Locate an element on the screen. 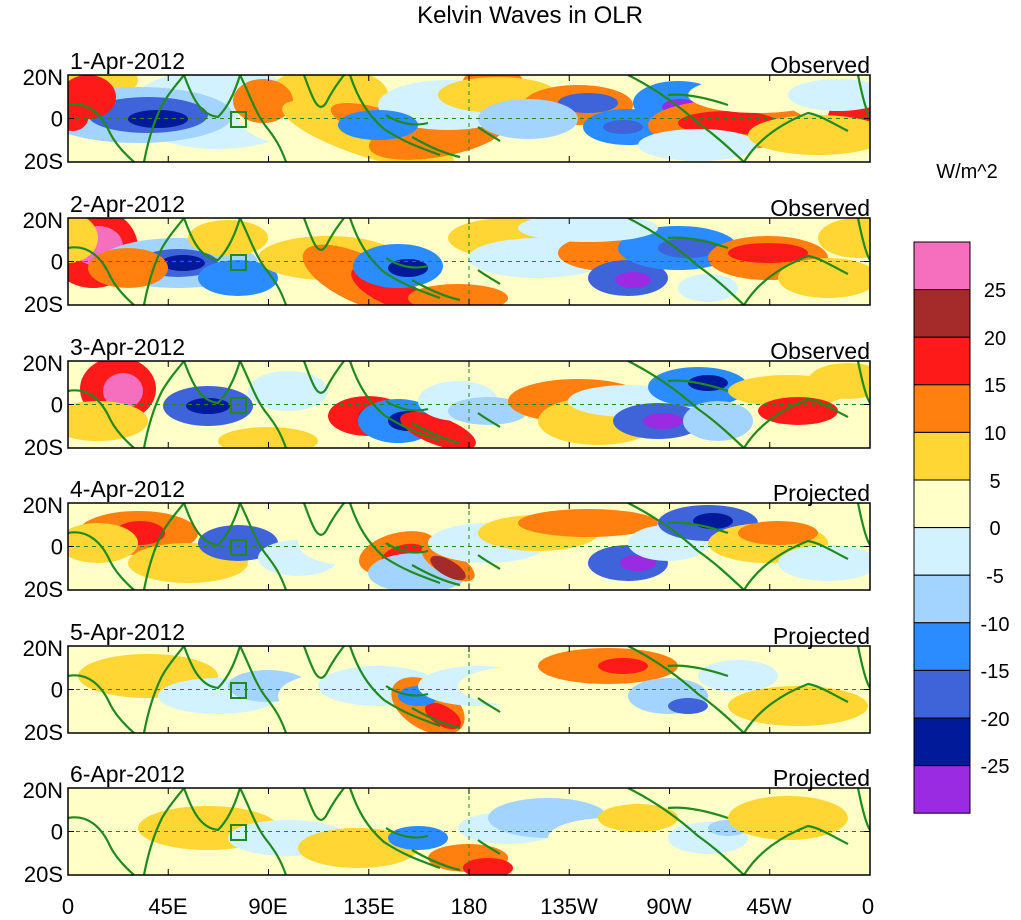 The width and height of the screenshot is (1021, 920). colorbar-tick-label: -15 is located at coordinates (995, 672).